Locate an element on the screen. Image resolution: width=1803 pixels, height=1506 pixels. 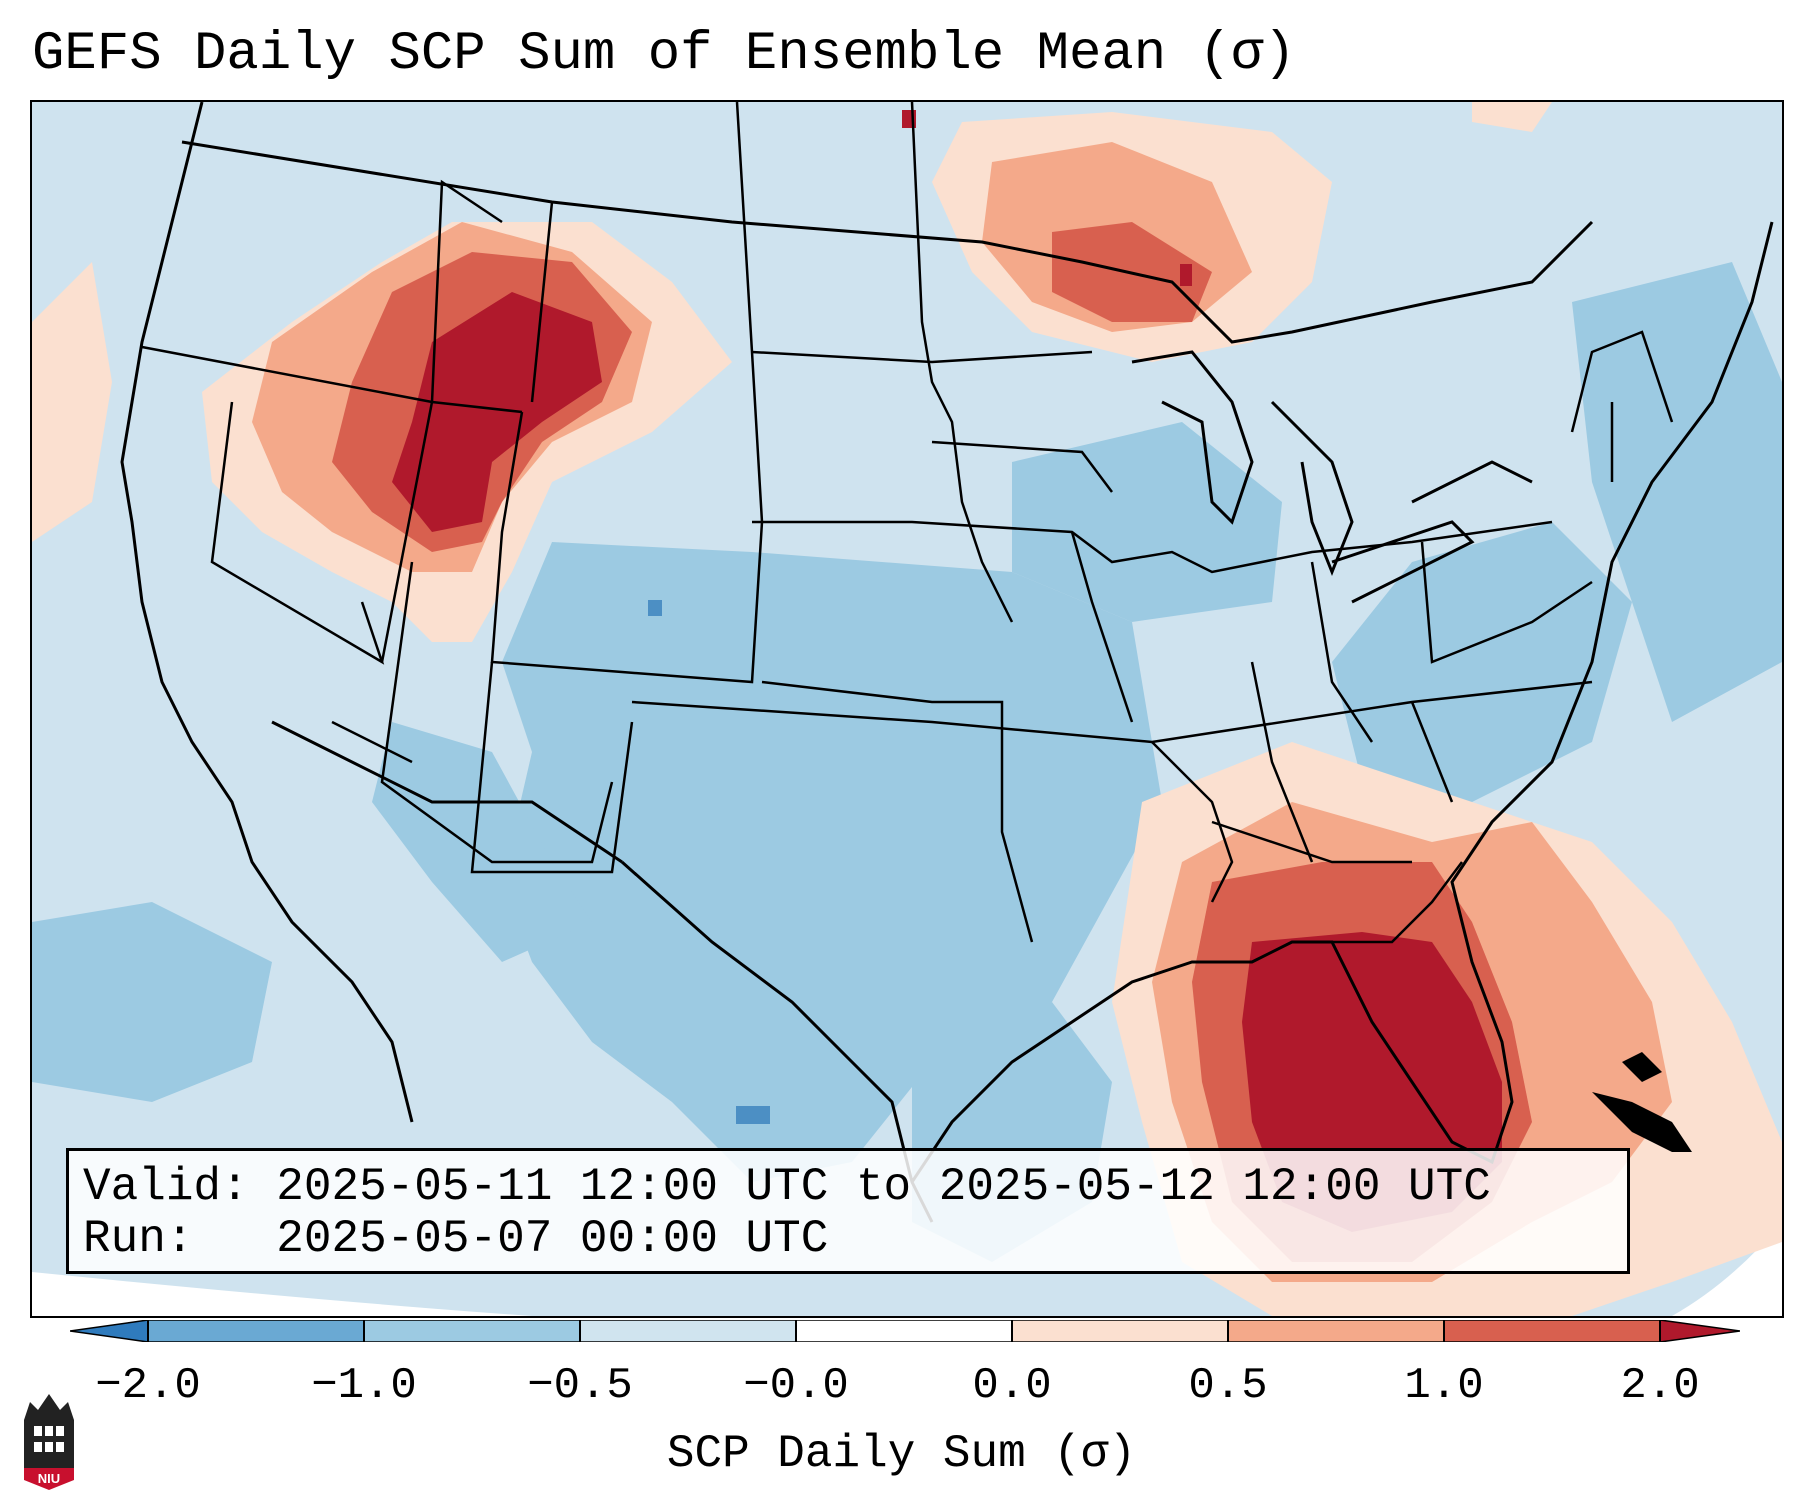
niu-logo: NIU is located at coordinates (49, 1442).